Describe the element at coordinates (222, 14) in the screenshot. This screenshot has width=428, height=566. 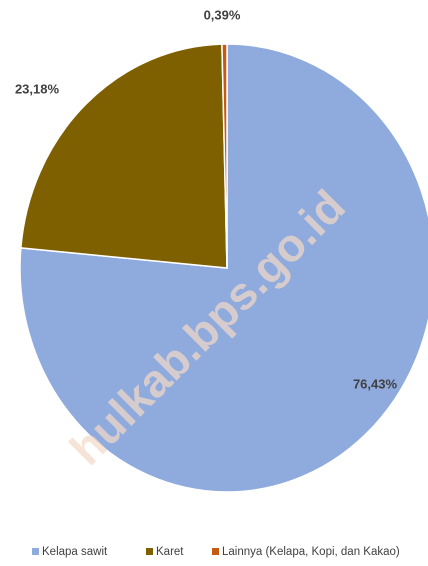
I see `data-label: 0,39%` at that location.